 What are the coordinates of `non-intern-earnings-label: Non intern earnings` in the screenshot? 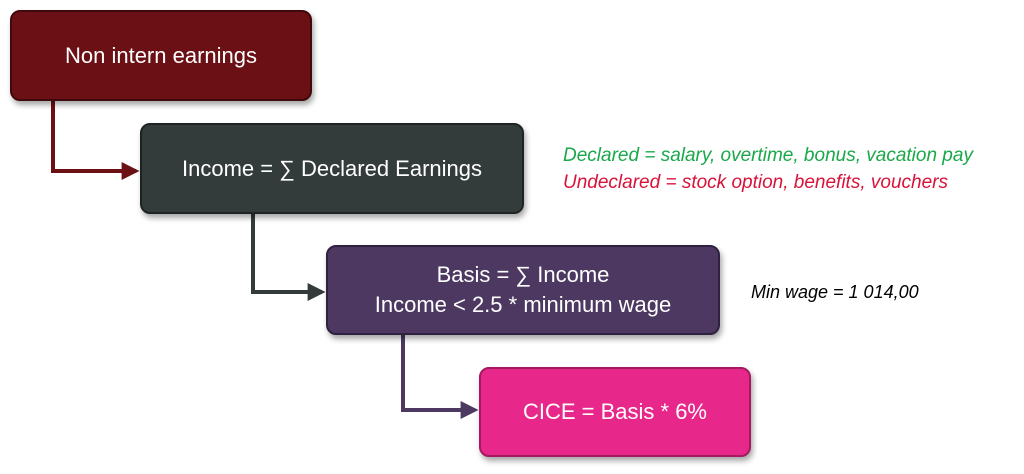 It's located at (160, 55).